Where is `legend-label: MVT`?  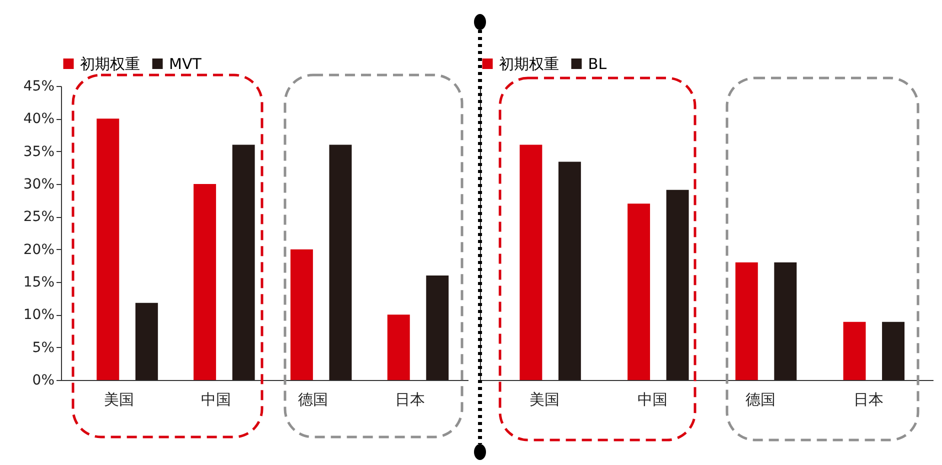
legend-label: MVT is located at coordinates (185, 63).